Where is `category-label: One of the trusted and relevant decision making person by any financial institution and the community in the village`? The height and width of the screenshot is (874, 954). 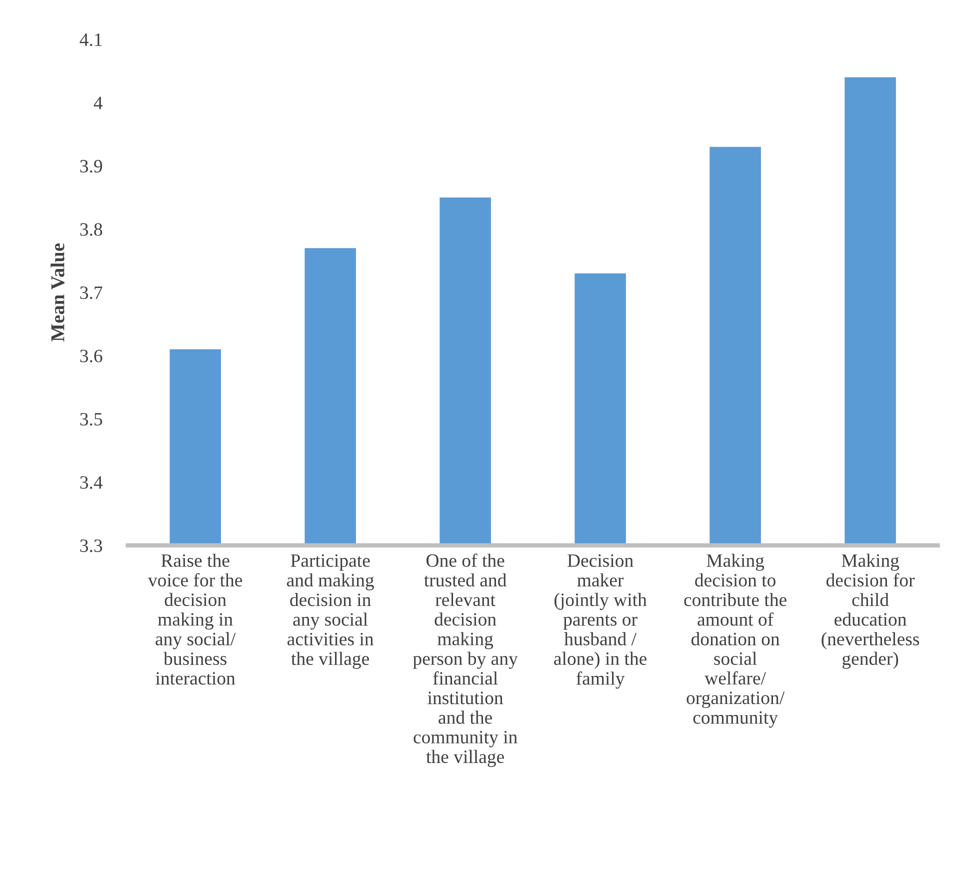 category-label: One of the trusted and relevant decision making person by any financial institution and the community in the village is located at coordinates (465, 660).